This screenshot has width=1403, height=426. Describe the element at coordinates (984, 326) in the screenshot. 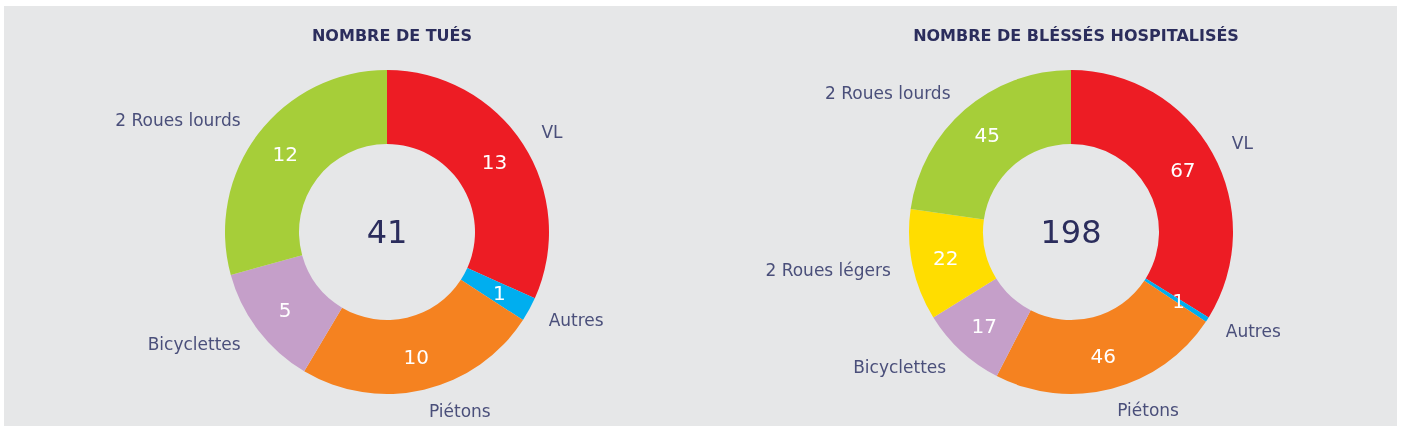

I see `data-label: 17` at that location.